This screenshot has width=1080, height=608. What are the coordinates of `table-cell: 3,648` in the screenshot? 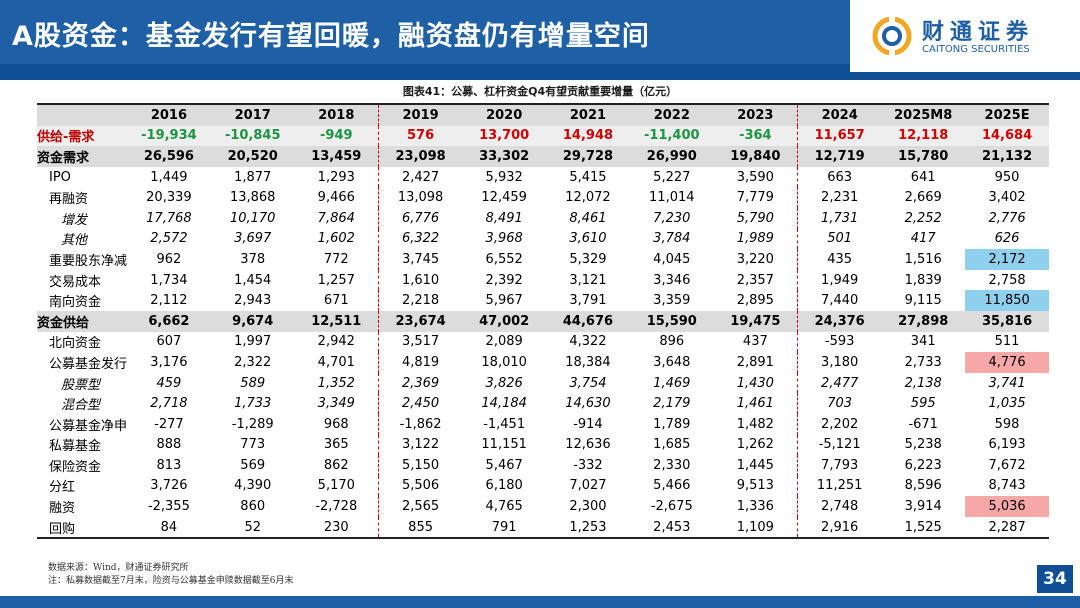 It's located at (672, 362).